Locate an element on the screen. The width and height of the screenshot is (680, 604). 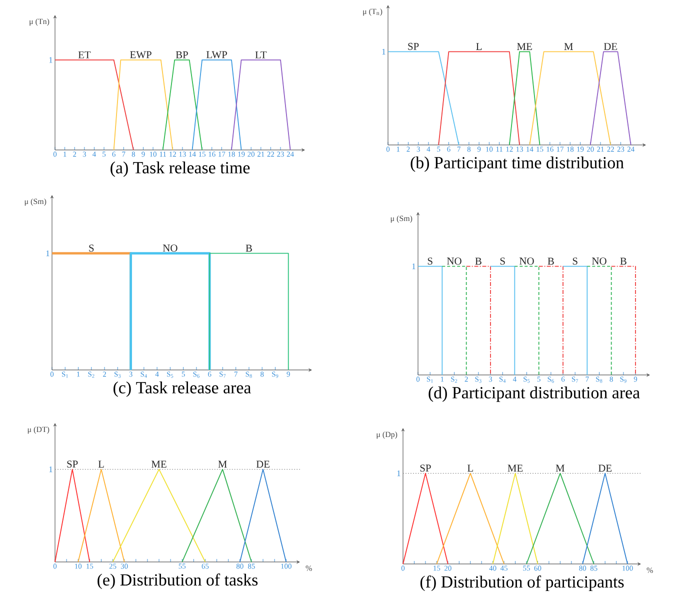
text: (a) Task release time is located at coordinates (180, 169).